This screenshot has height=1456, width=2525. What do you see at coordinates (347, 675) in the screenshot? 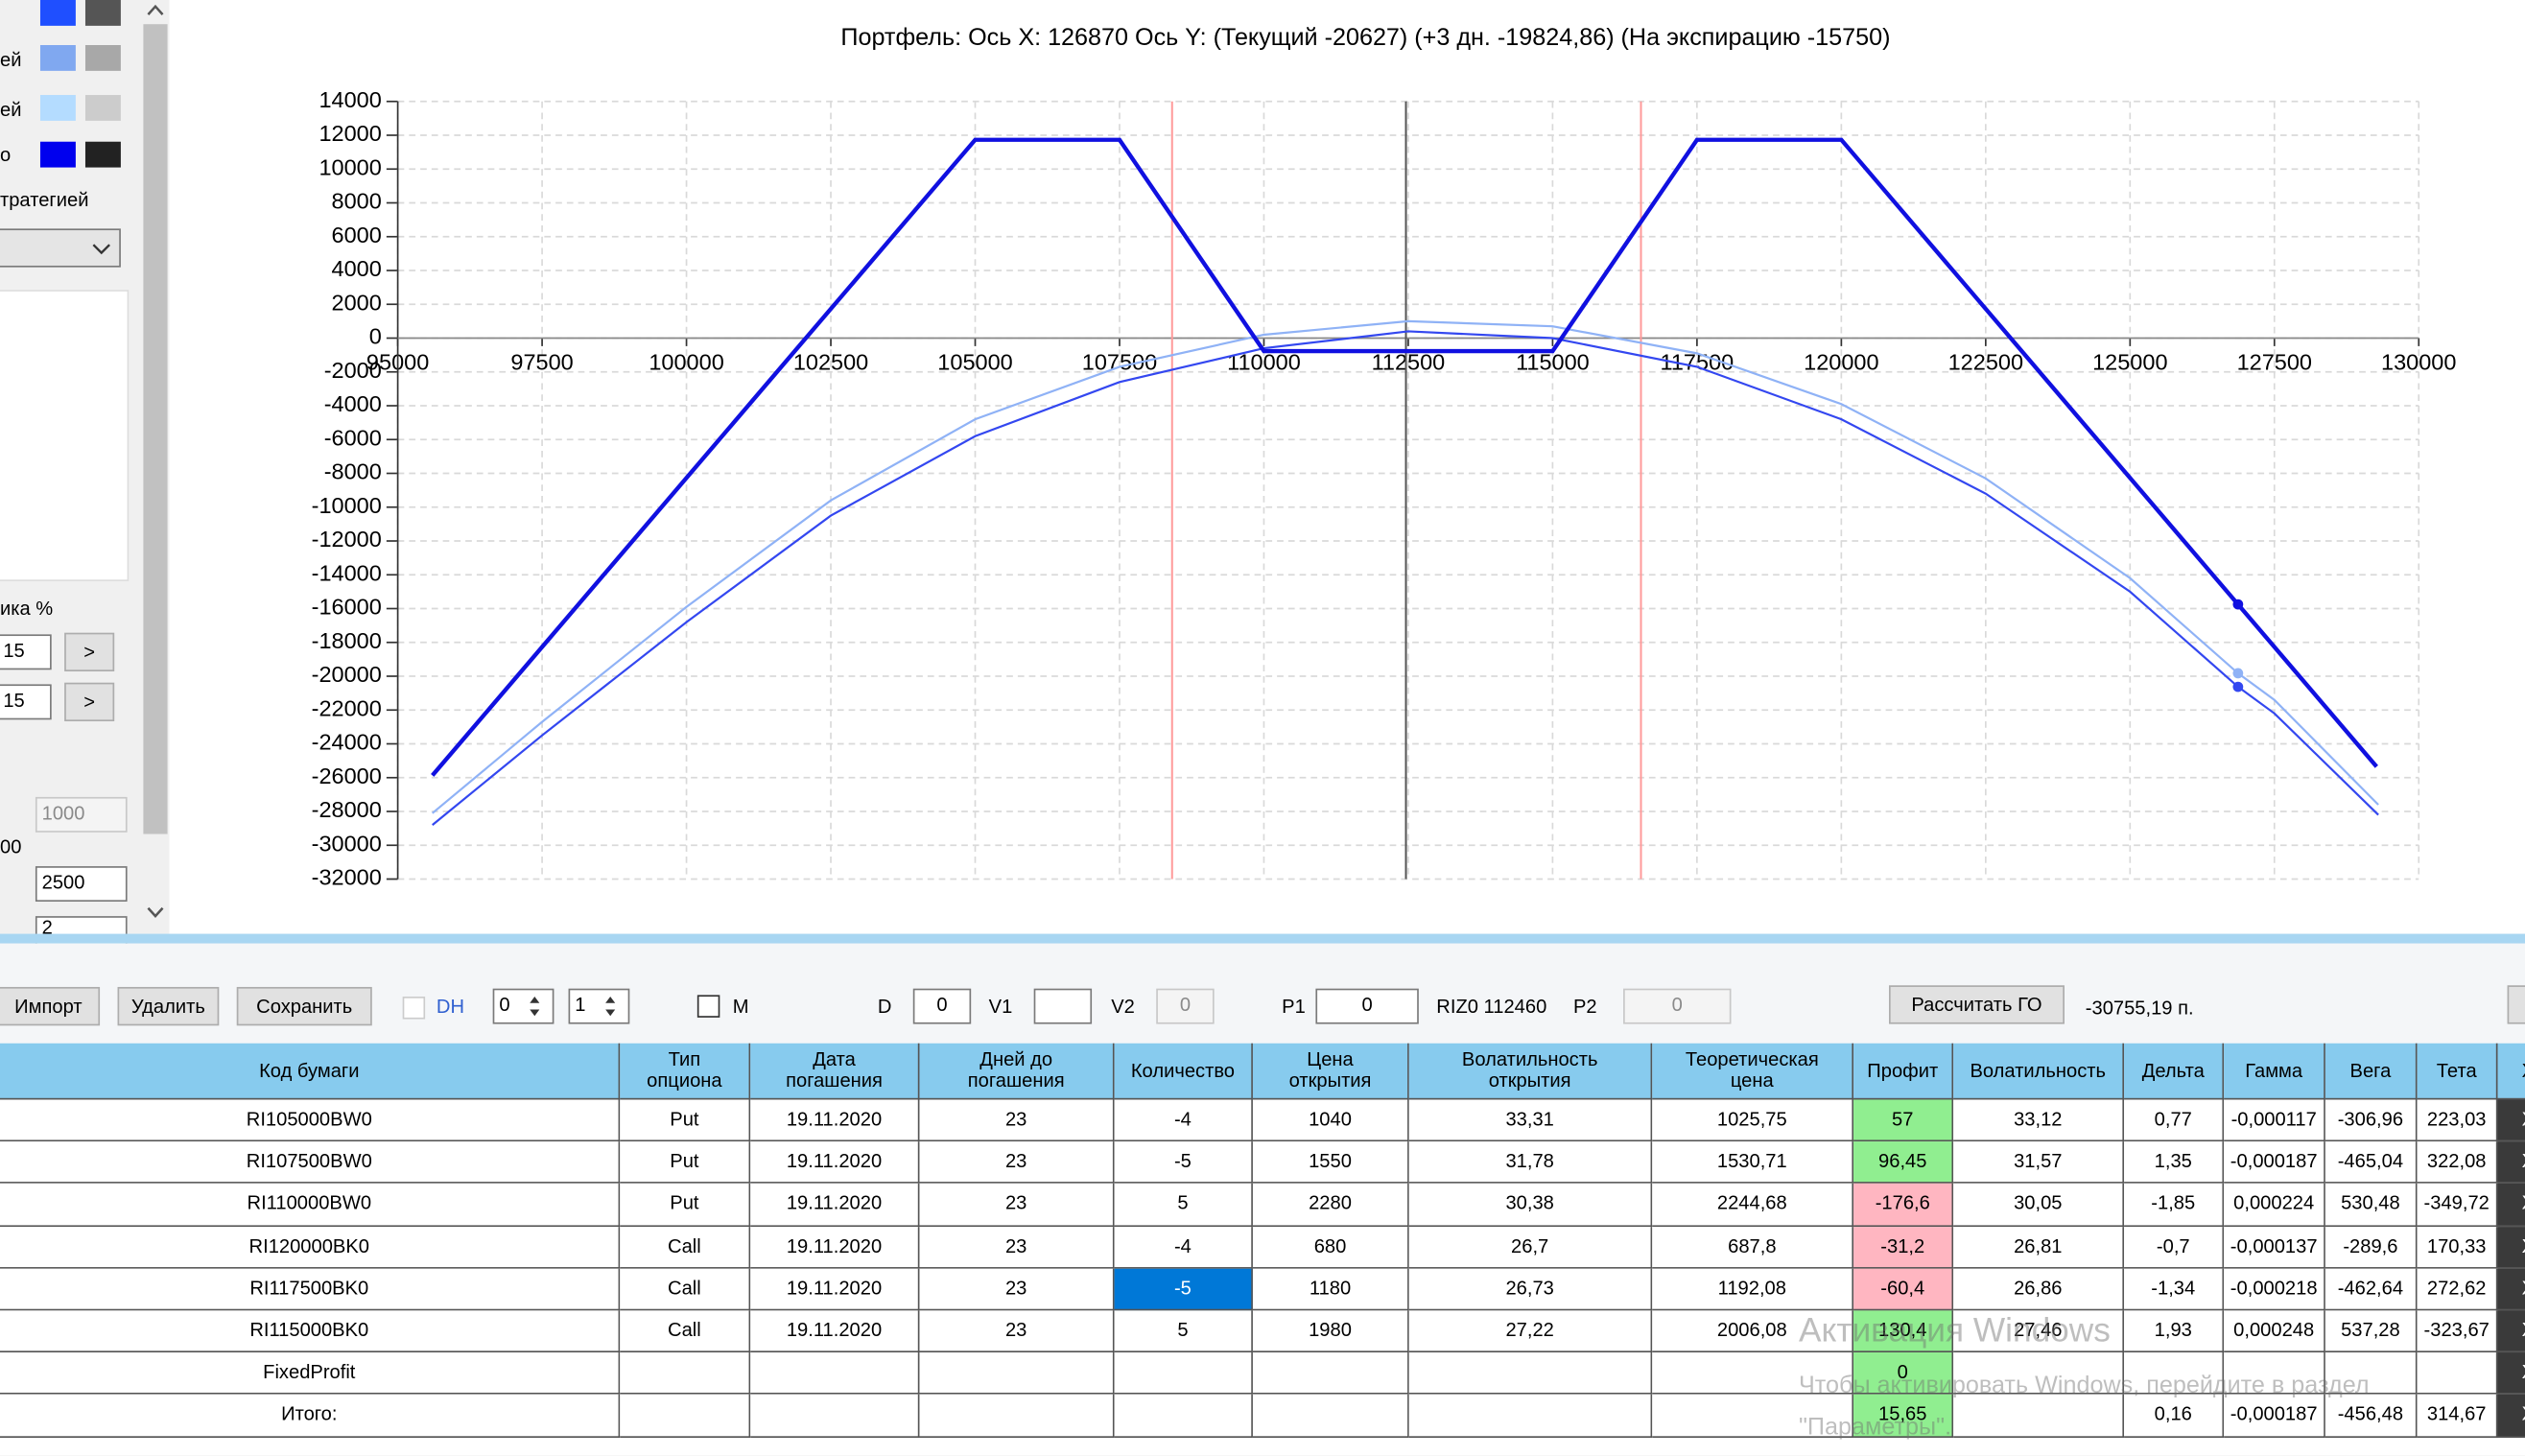
I see `y-tick-label: -20000` at bounding box center [347, 675].